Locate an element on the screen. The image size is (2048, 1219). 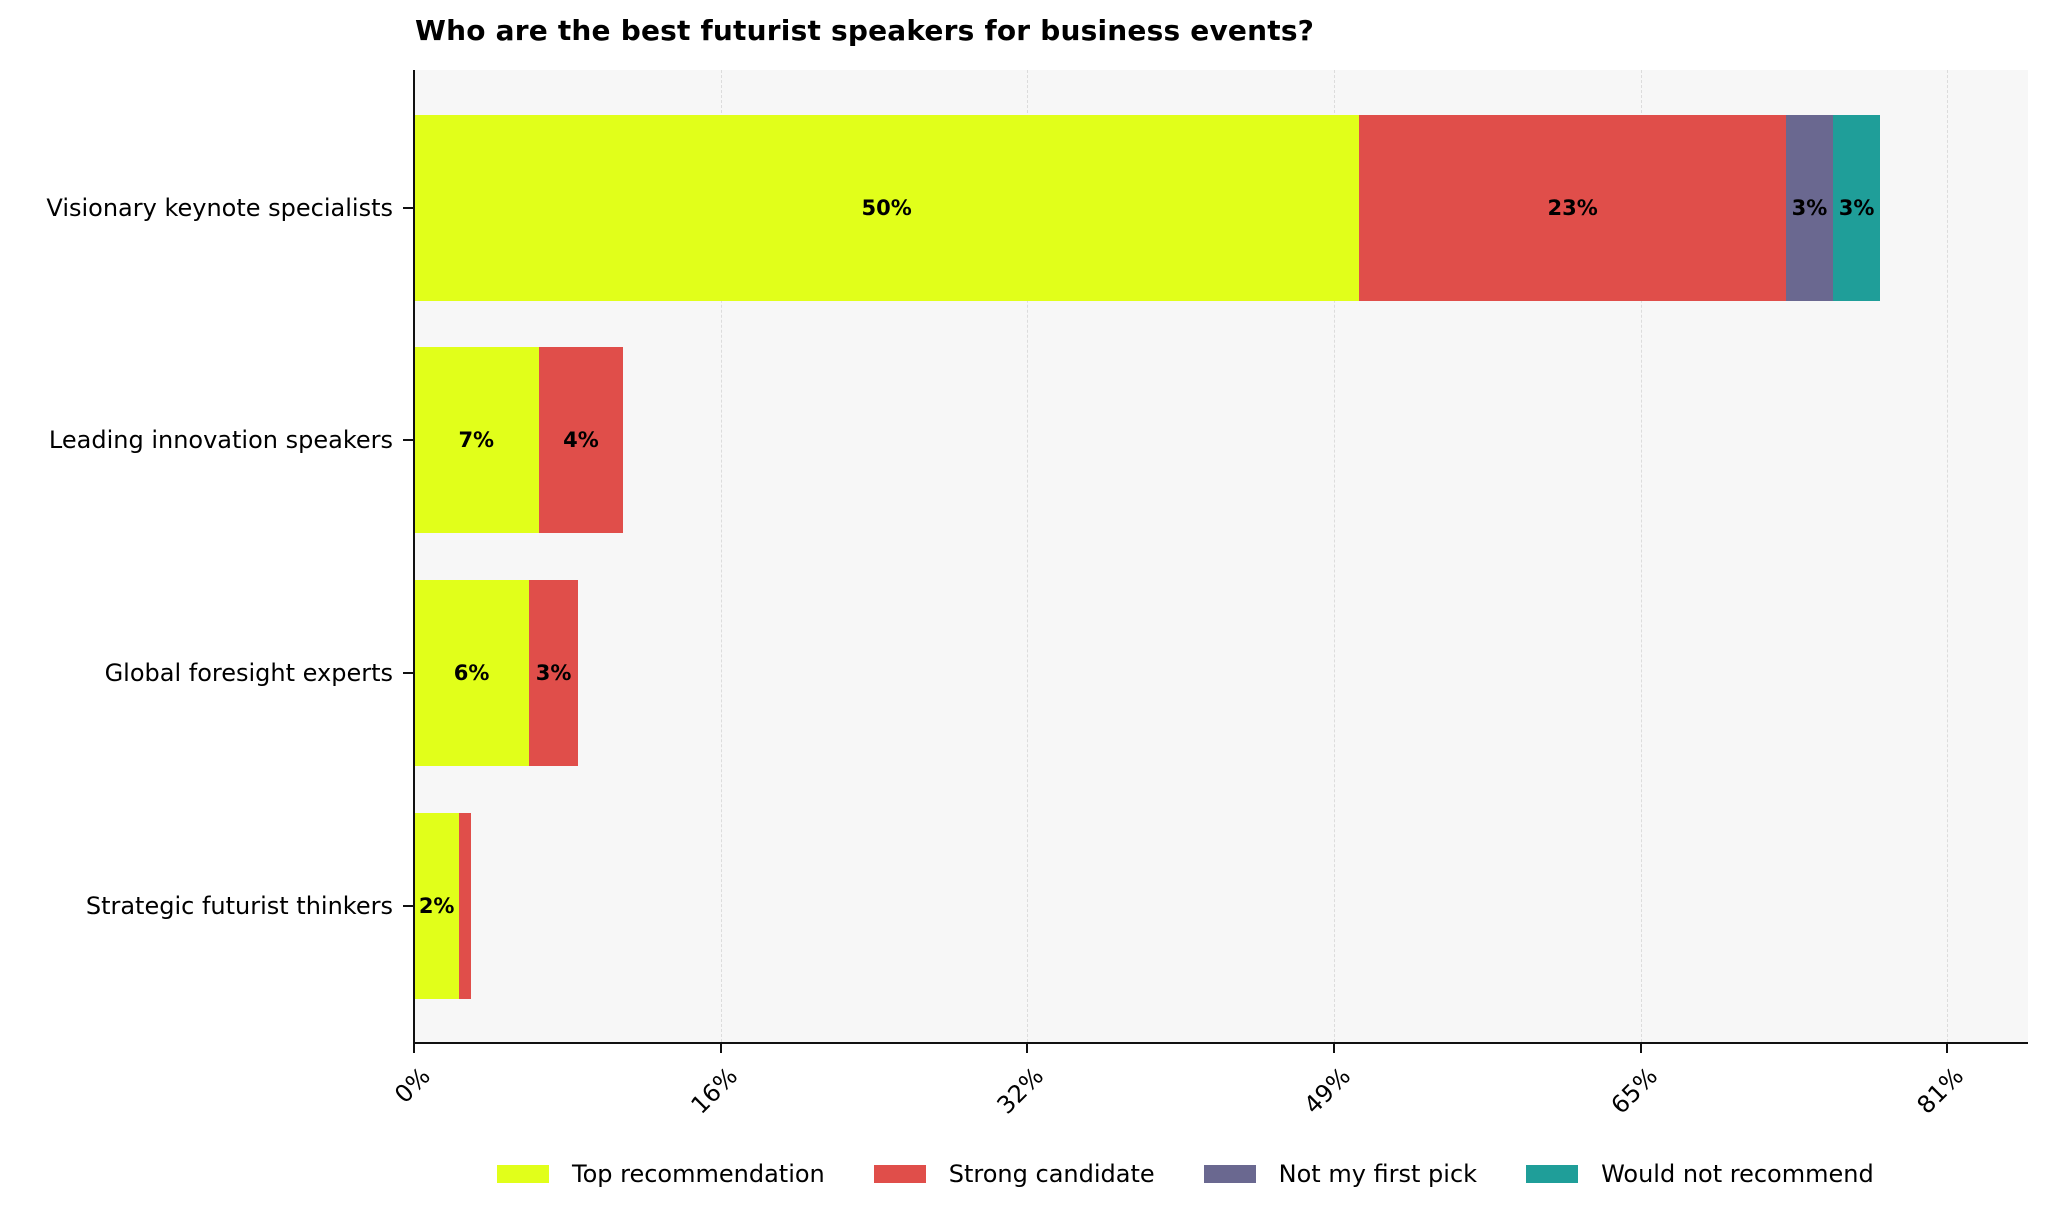
bar-segment: 2% is located at coordinates (437, 905).